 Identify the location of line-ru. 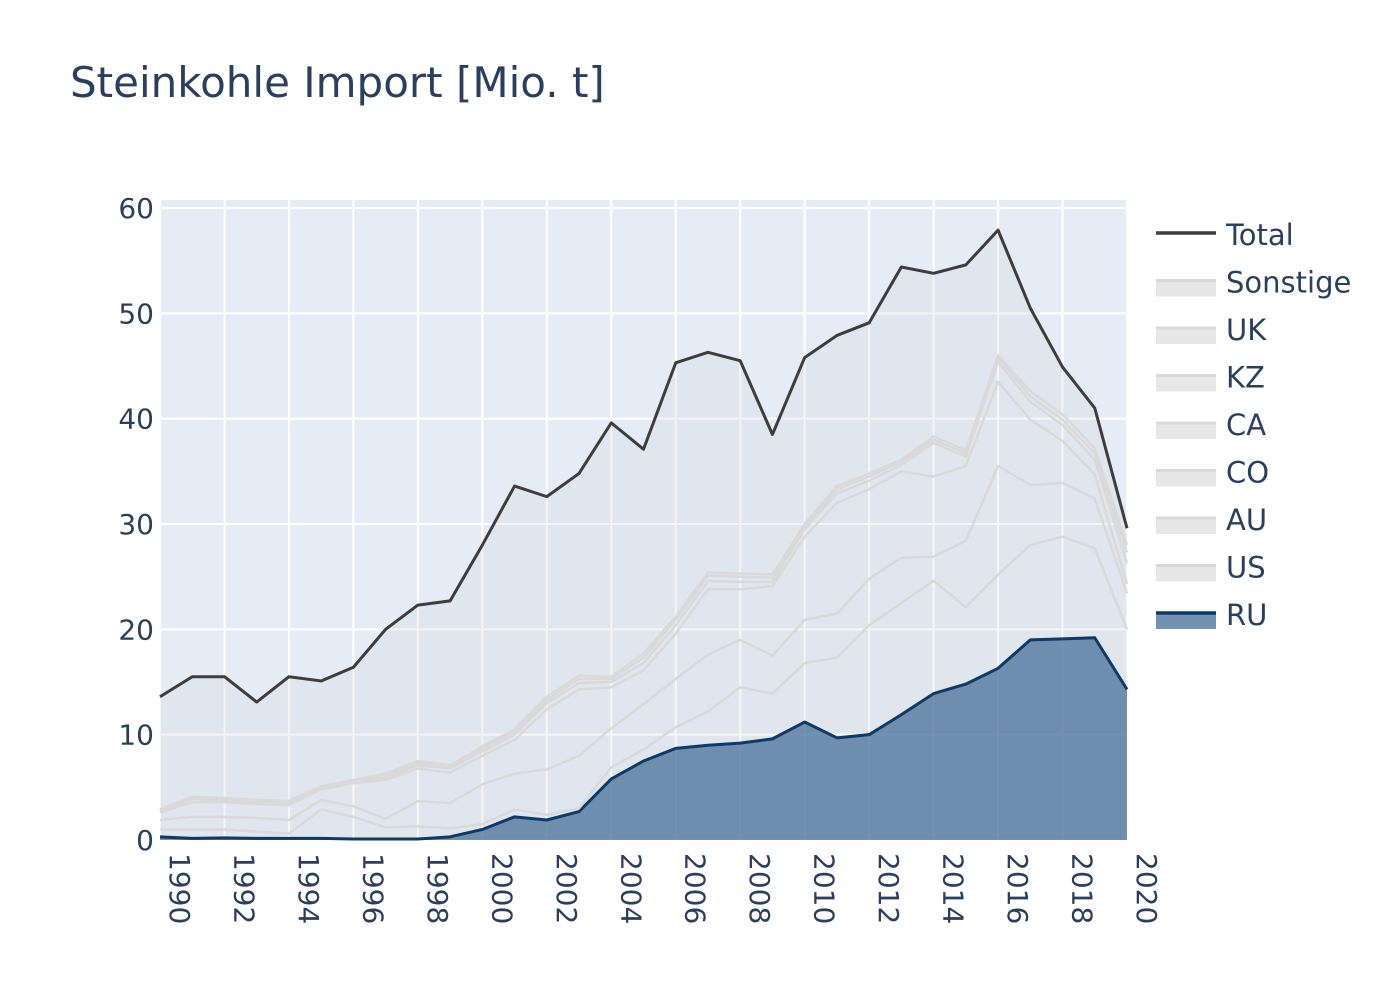
(644, 738).